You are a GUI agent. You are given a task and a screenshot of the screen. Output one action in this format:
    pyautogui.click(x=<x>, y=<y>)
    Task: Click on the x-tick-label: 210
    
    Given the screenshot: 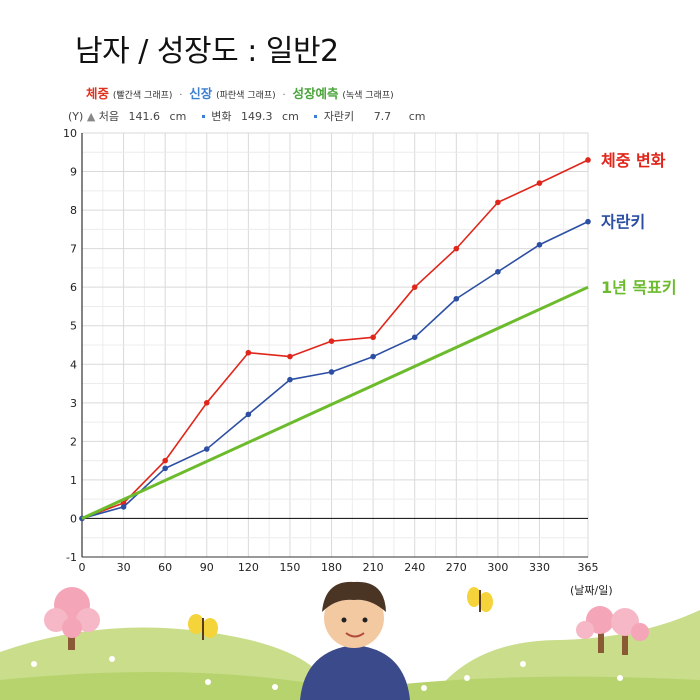 What is the action you would take?
    pyautogui.click(x=373, y=567)
    